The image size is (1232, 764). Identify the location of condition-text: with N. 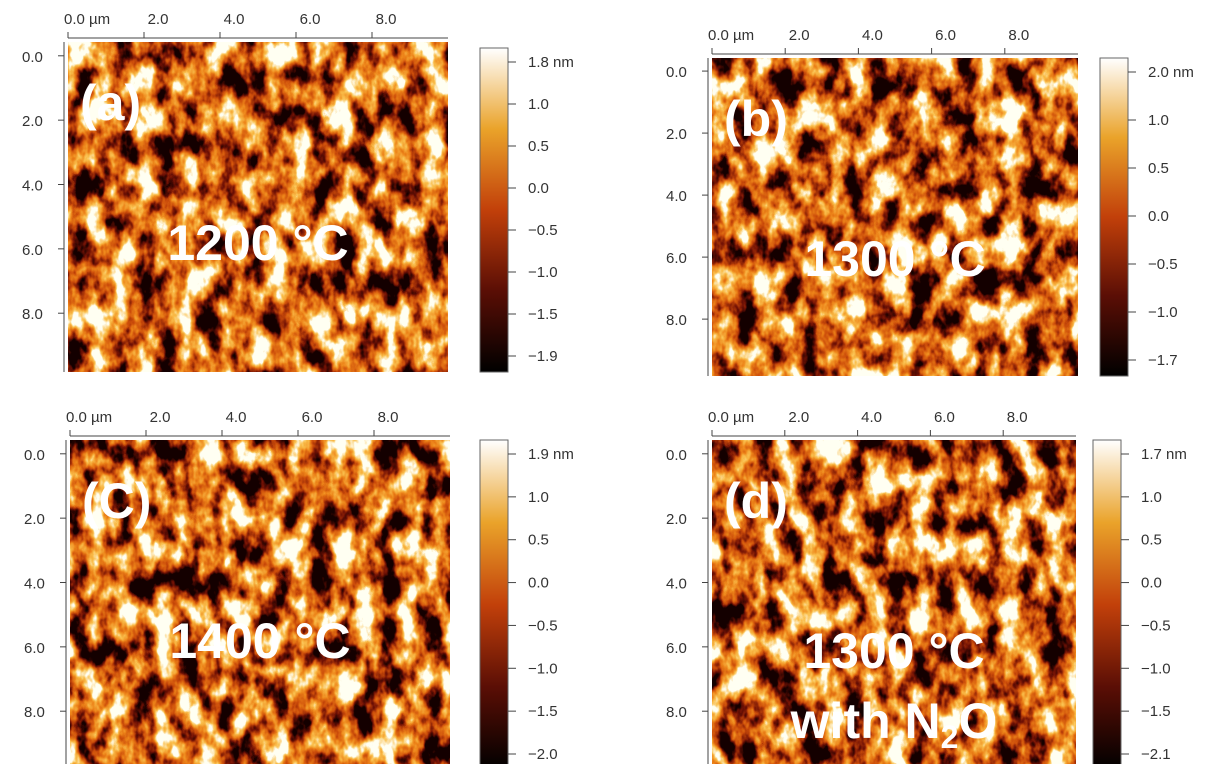
(865, 721).